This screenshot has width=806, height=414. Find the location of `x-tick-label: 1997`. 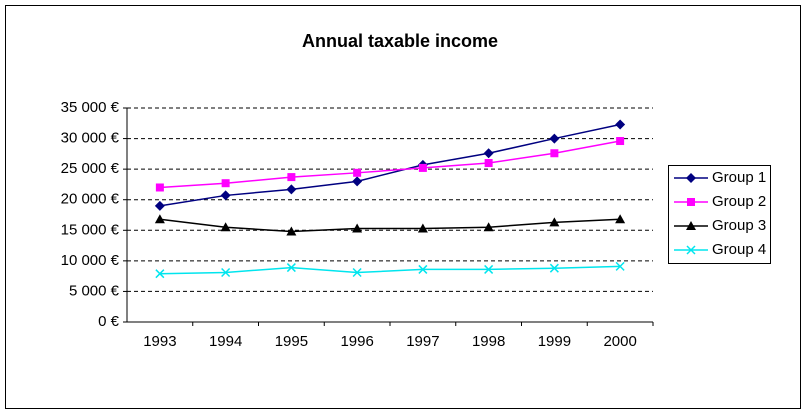

x-tick-label: 1997 is located at coordinates (422, 341).